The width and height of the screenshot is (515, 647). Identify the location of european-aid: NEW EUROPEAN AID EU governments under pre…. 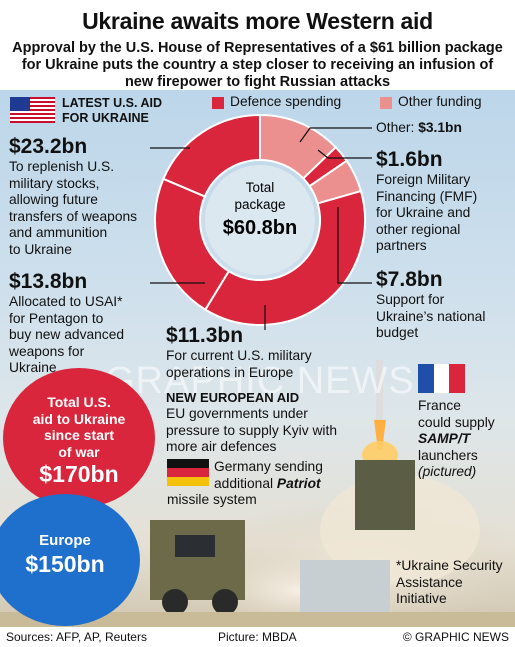
(251, 422).